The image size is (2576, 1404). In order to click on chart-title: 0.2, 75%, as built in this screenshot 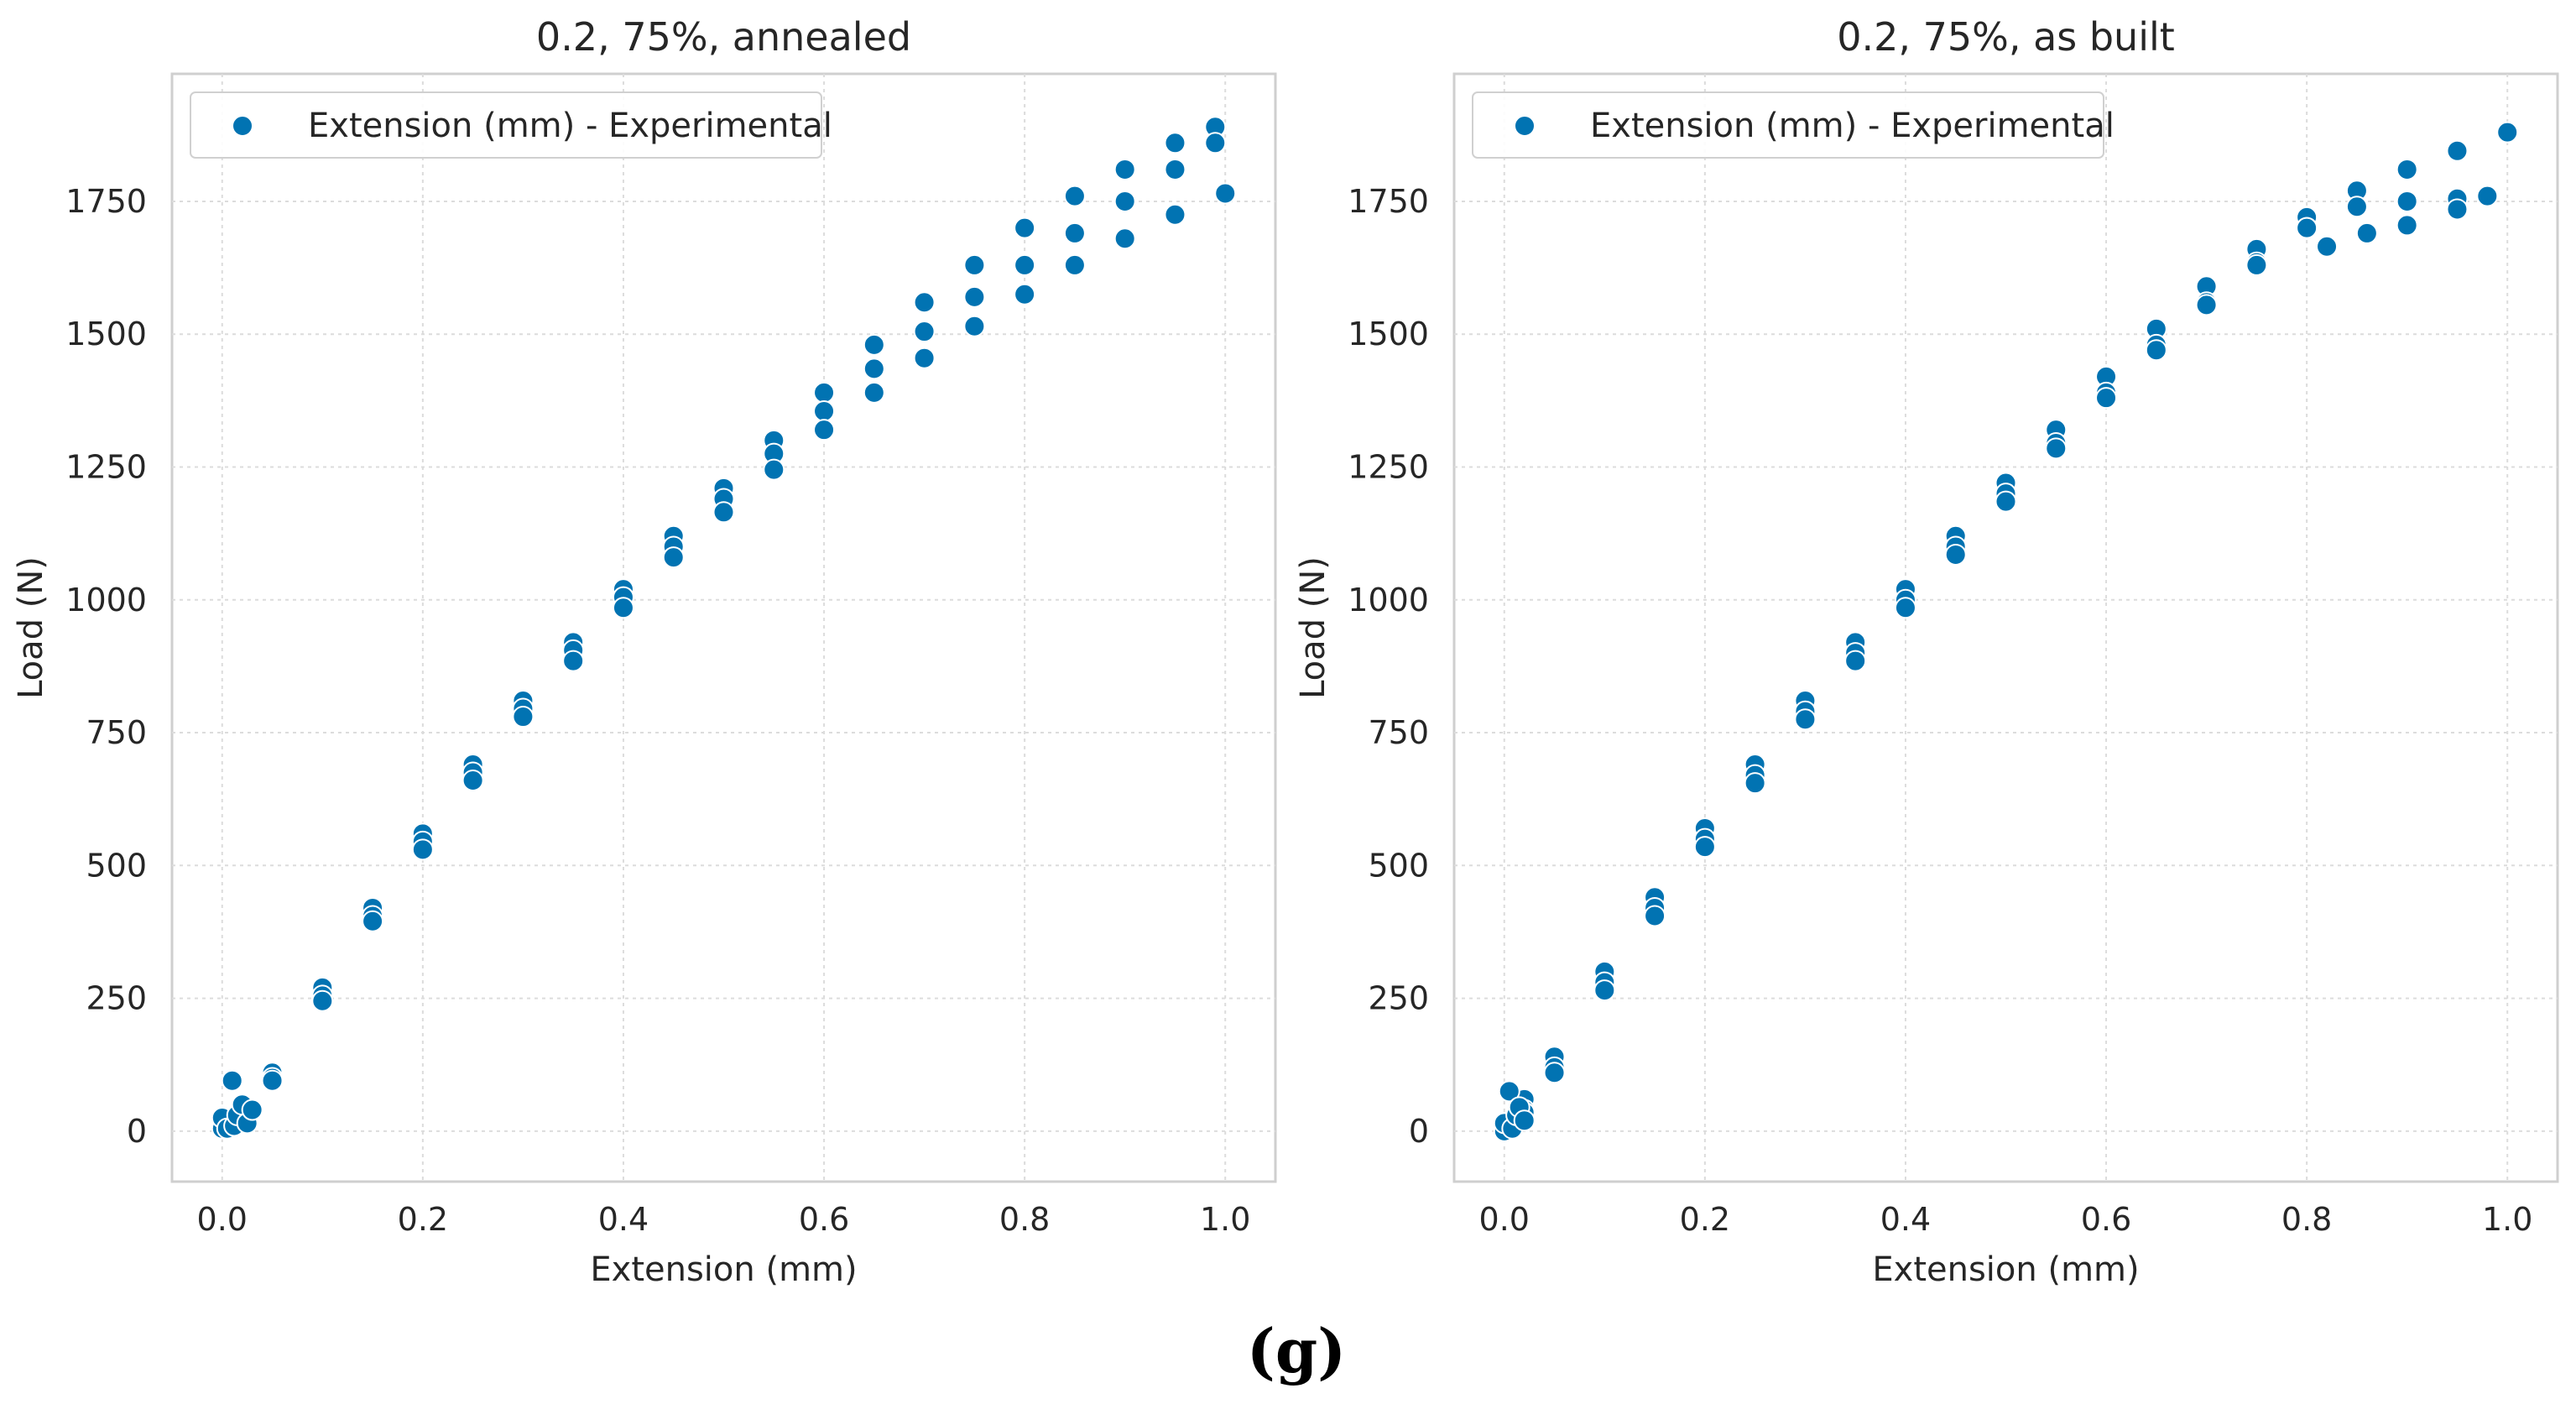, I will do `click(2006, 37)`.